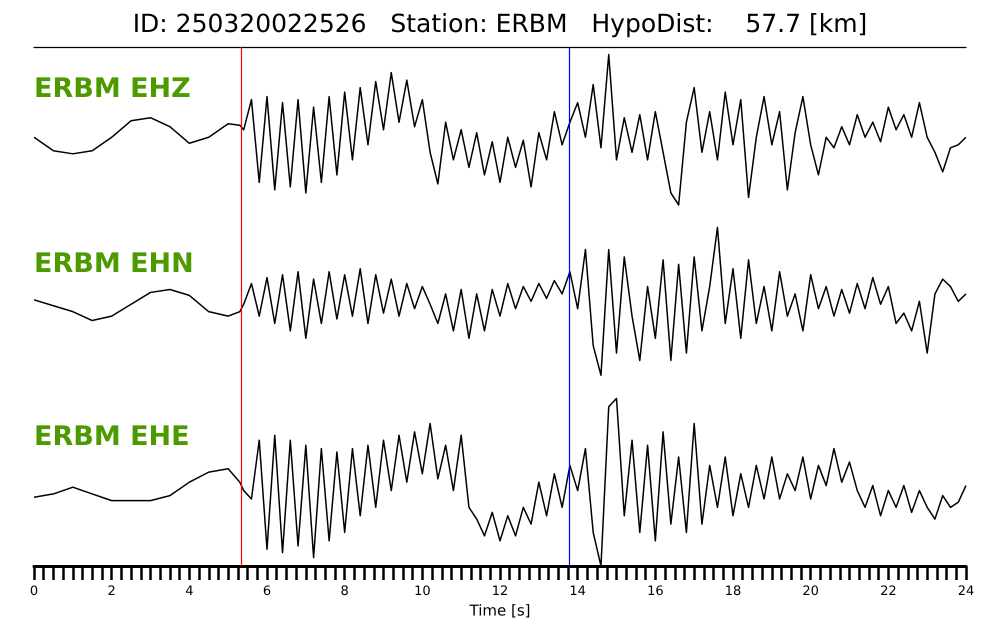 Image resolution: width=1000 pixels, height=640 pixels. I want to click on x-tick-label: 4, so click(189, 591).